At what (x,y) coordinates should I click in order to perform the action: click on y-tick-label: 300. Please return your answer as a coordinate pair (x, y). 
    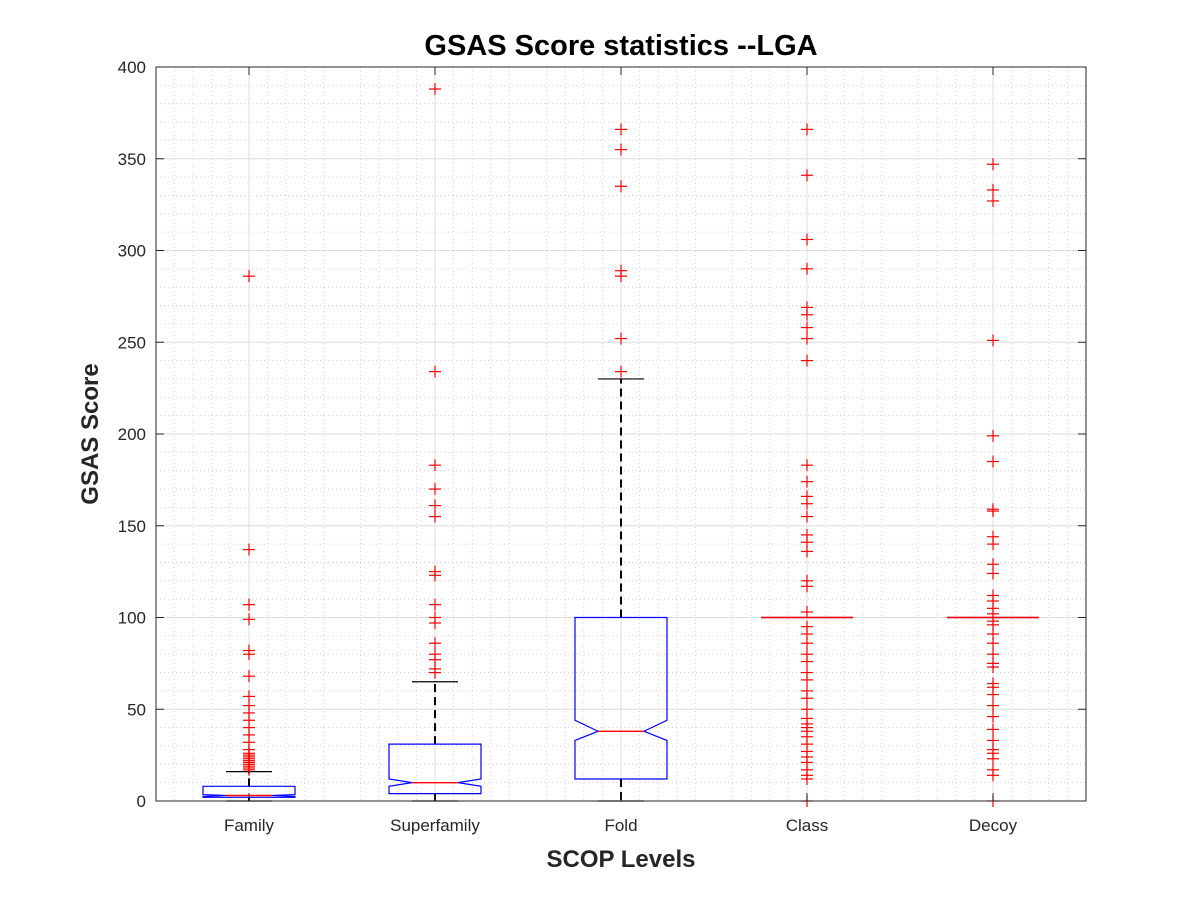
    Looking at the image, I should click on (132, 251).